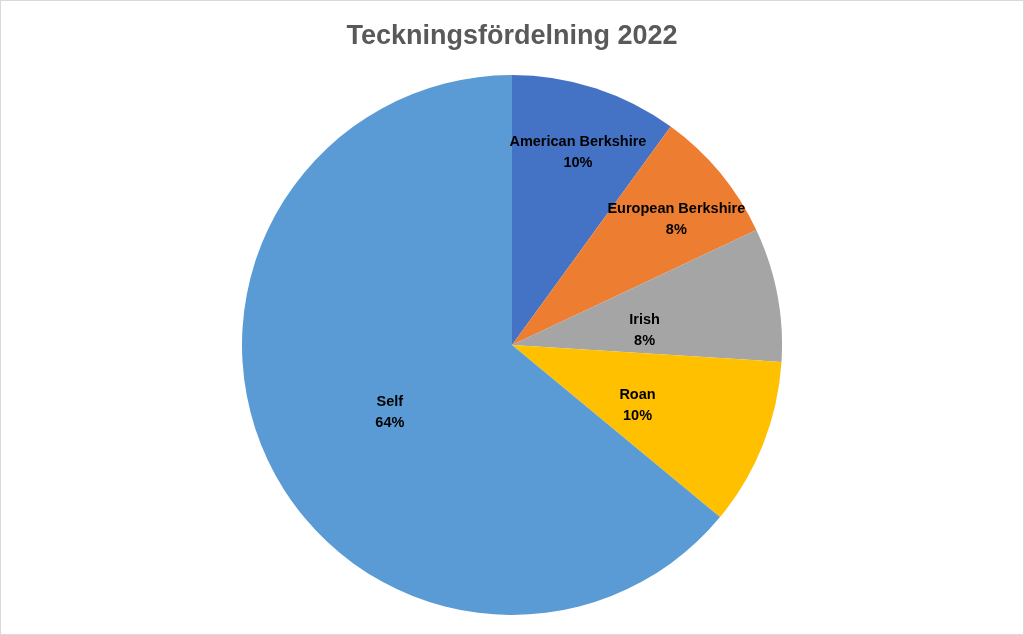  I want to click on slice-label: American Berkshire, so click(578, 141).